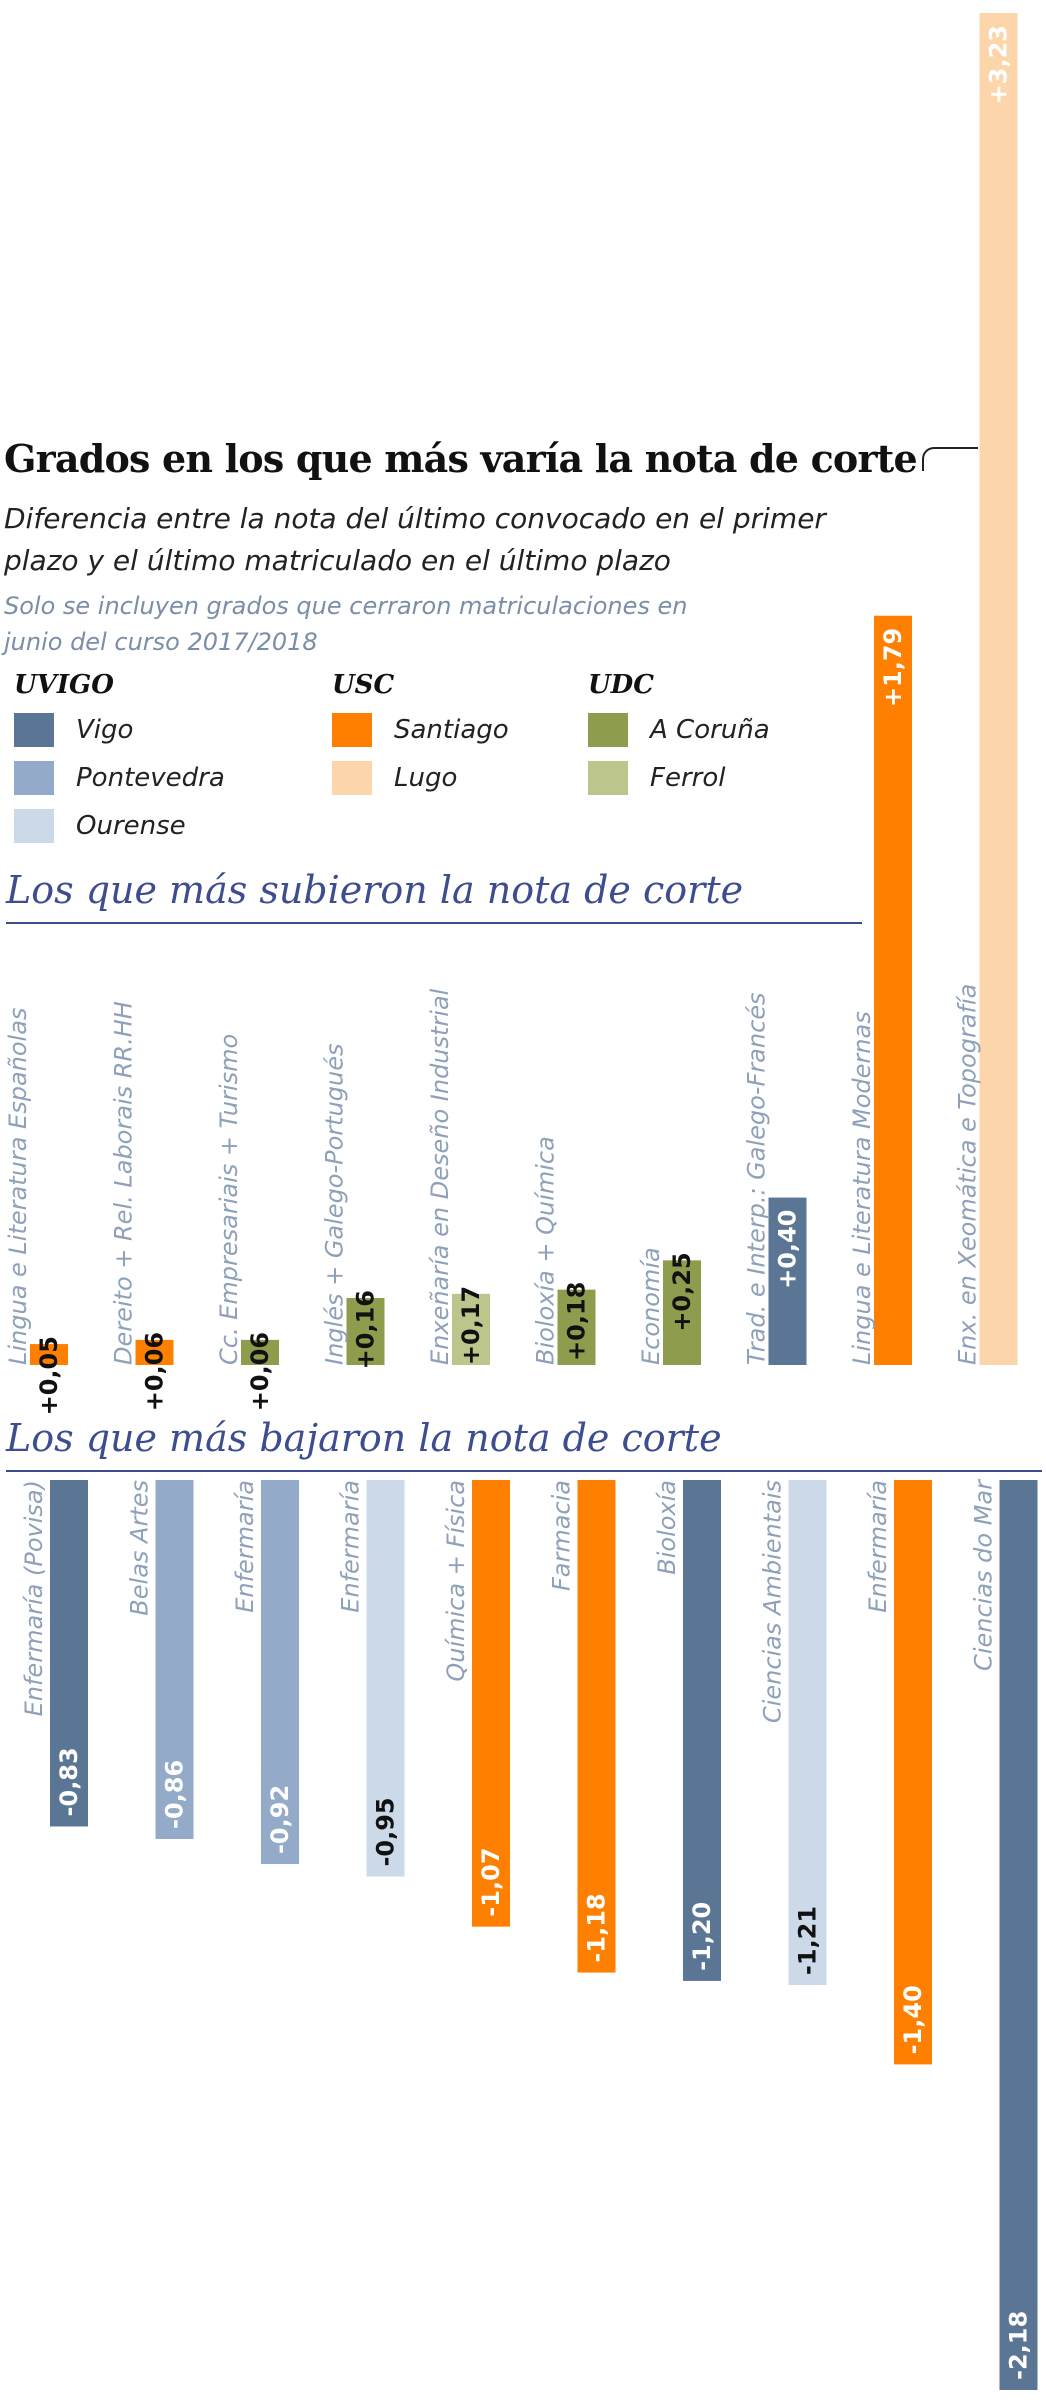 The width and height of the screenshot is (1046, 2400). Describe the element at coordinates (773, 1601) in the screenshot. I see `category-label: Ciencias Ambientais` at that location.